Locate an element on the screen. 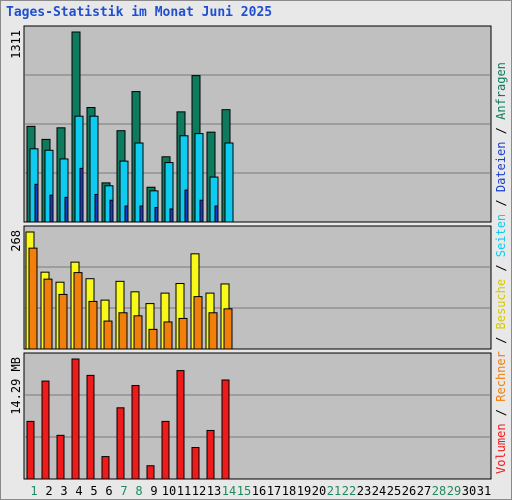 The image size is (512, 500). x-label-day-21: 21 is located at coordinates (334, 491).